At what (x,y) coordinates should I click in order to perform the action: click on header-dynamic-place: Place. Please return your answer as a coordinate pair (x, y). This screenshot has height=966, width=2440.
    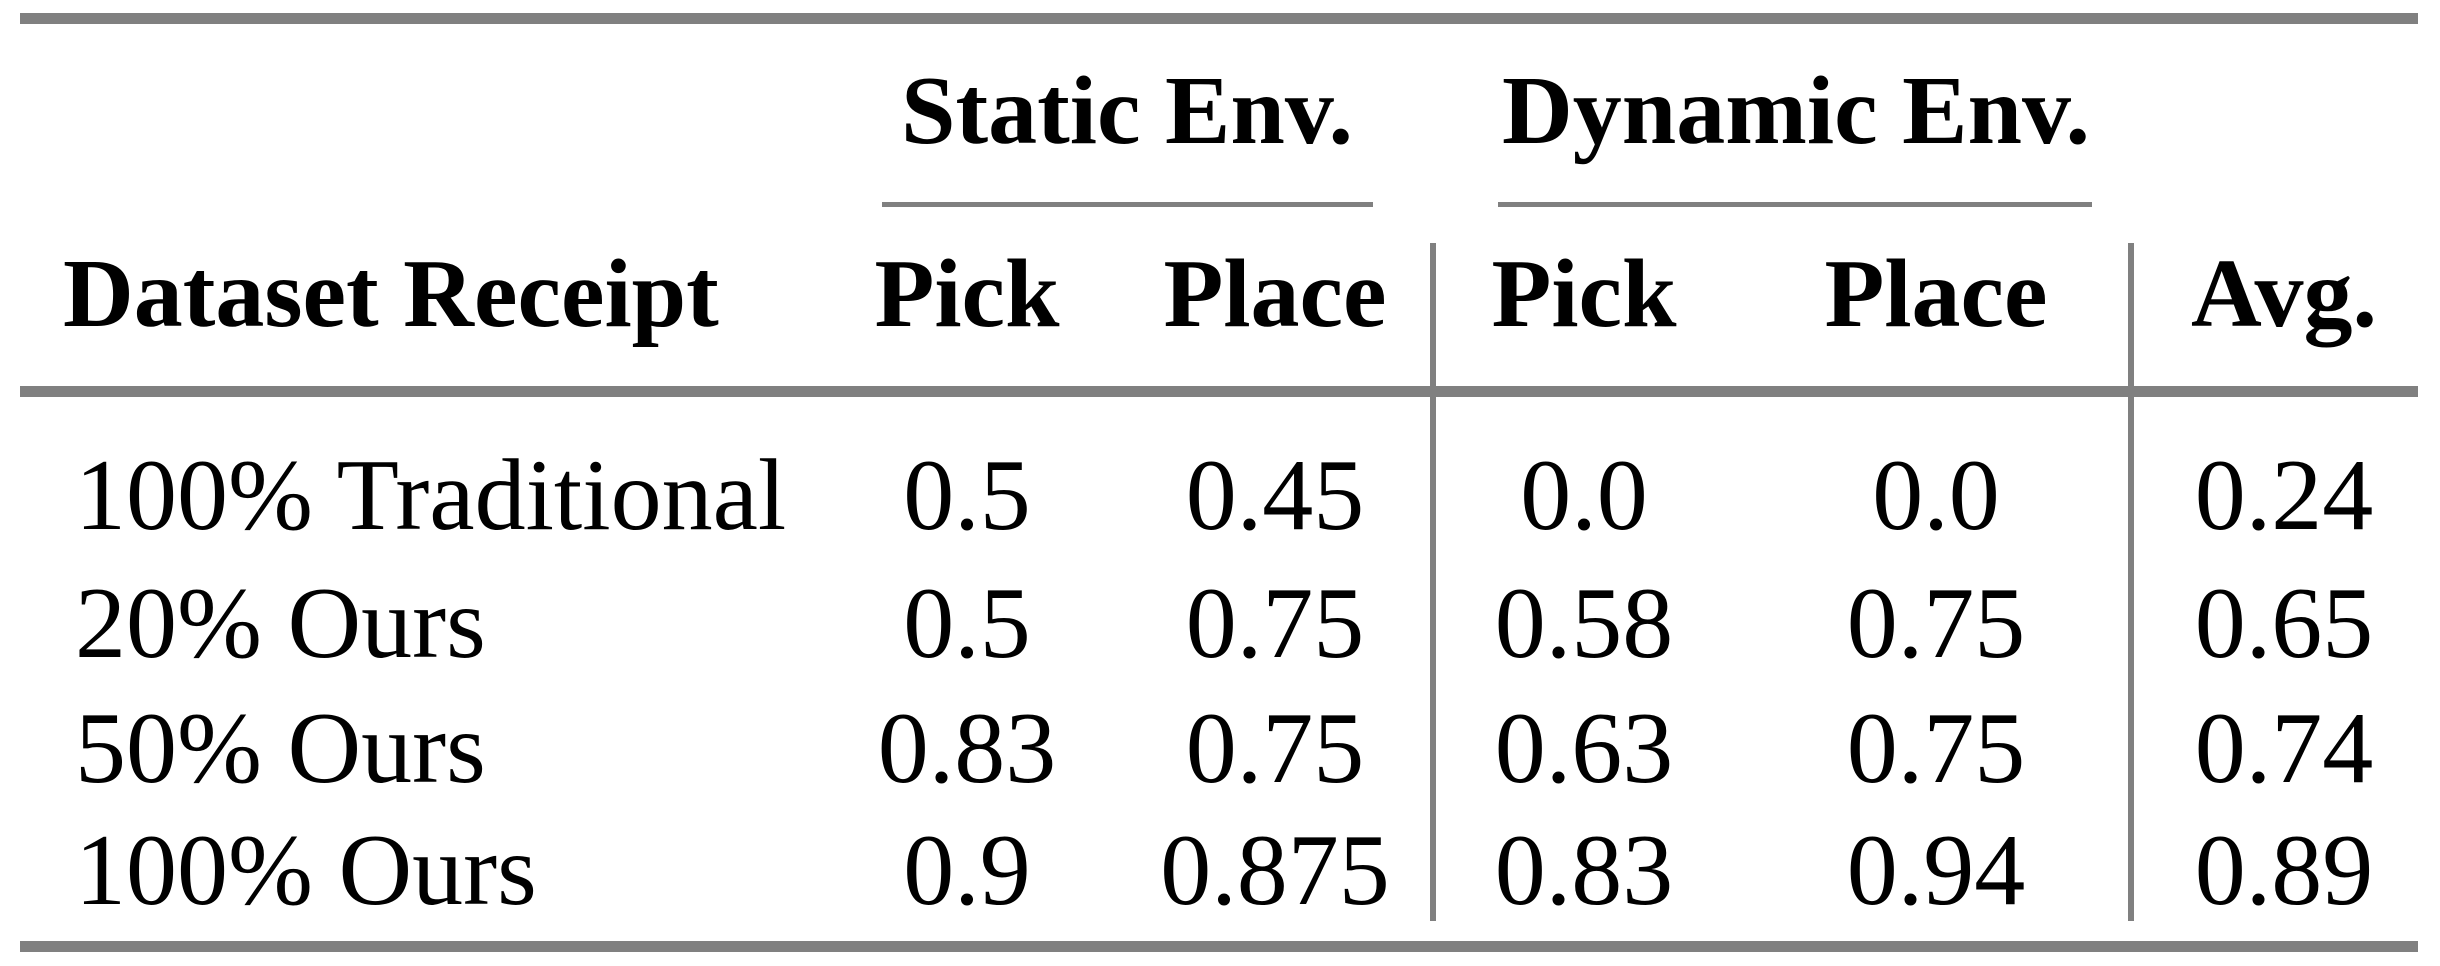
    Looking at the image, I should click on (1936, 294).